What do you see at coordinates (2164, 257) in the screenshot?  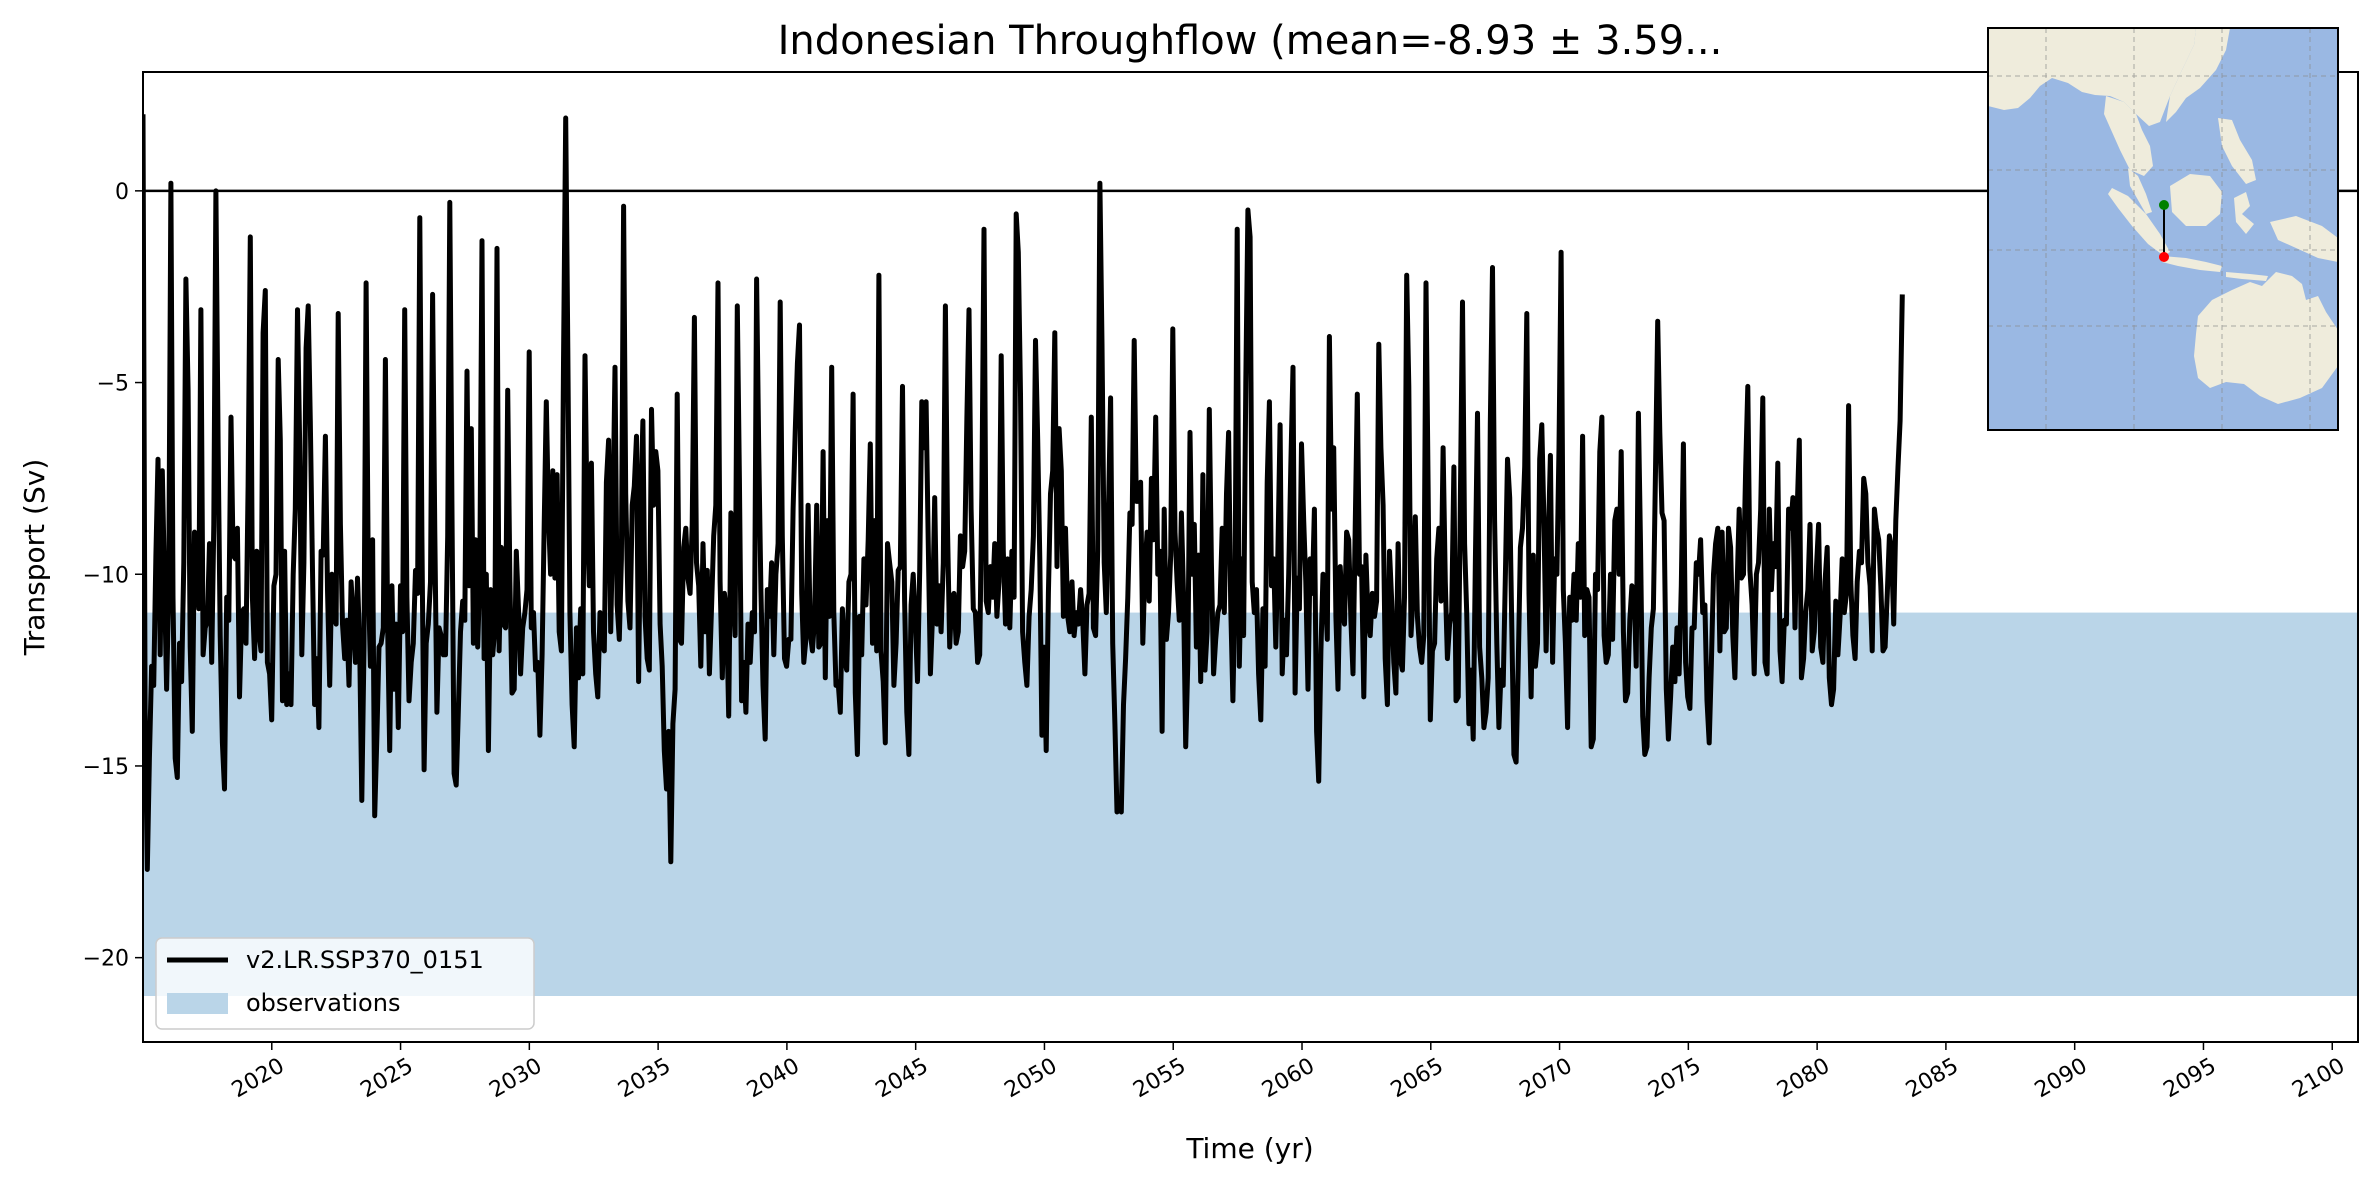 I see `map-transect-end-marker` at bounding box center [2164, 257].